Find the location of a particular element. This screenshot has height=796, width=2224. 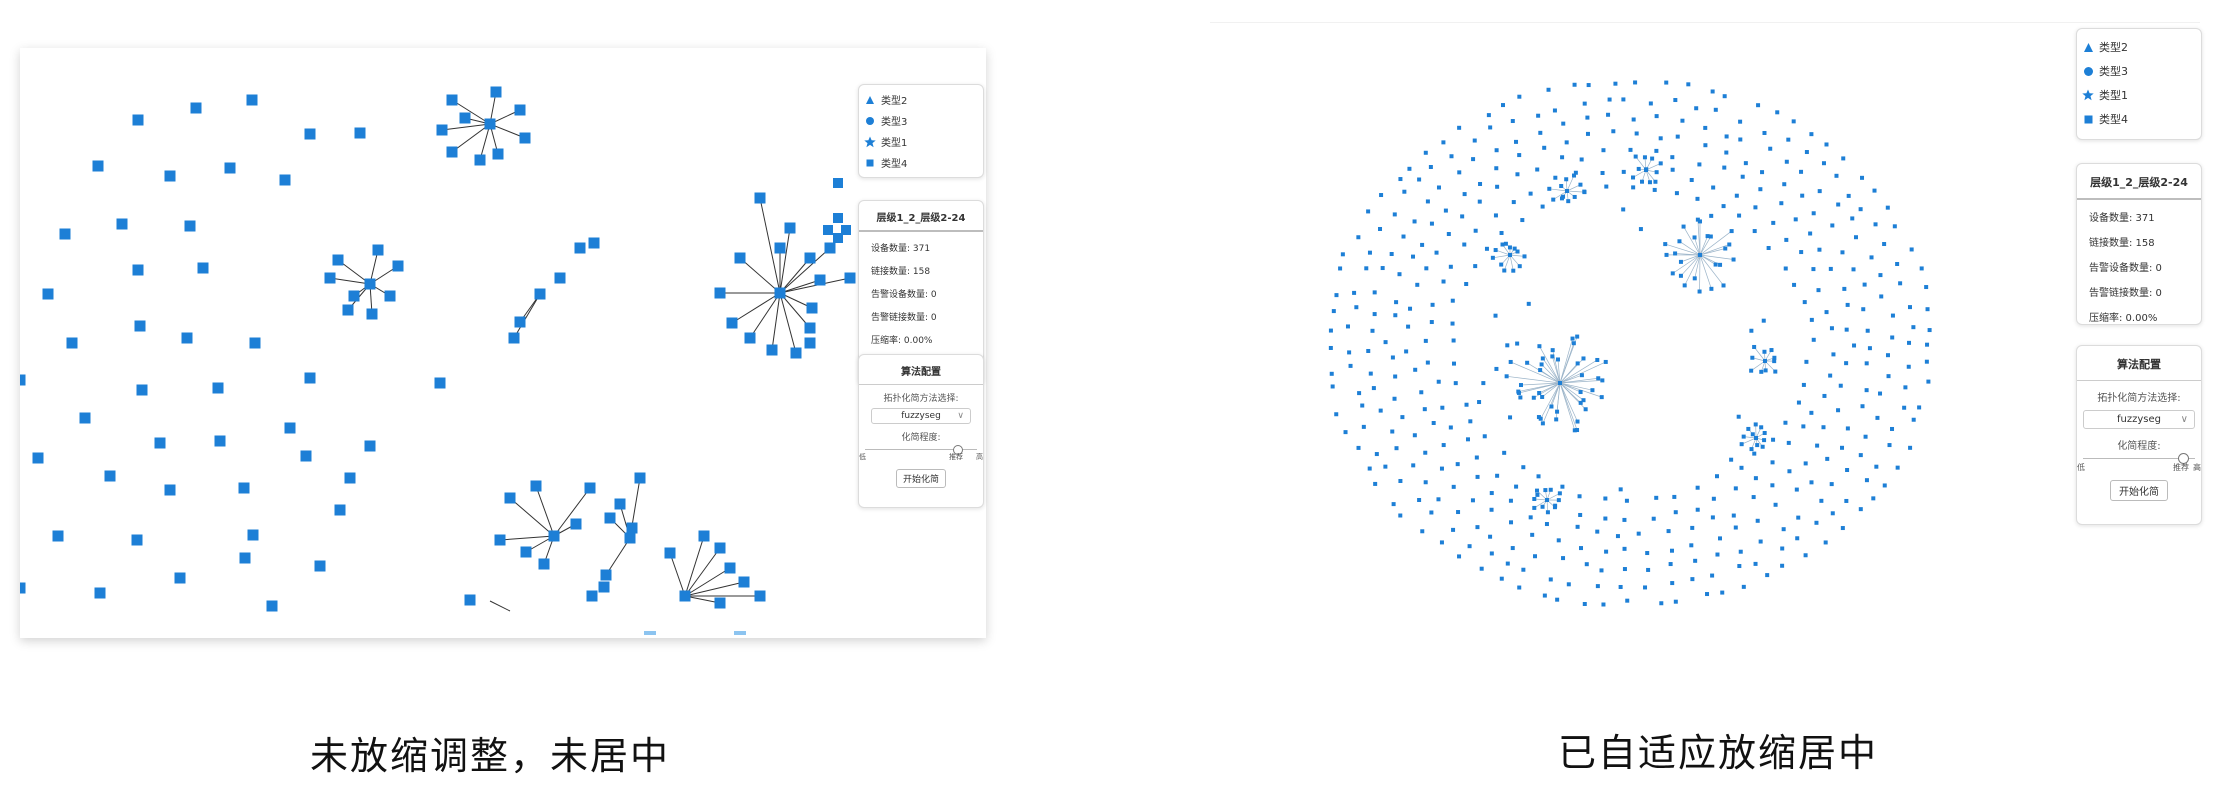

method-select-value: fuzzyseg is located at coordinates (2139, 419).